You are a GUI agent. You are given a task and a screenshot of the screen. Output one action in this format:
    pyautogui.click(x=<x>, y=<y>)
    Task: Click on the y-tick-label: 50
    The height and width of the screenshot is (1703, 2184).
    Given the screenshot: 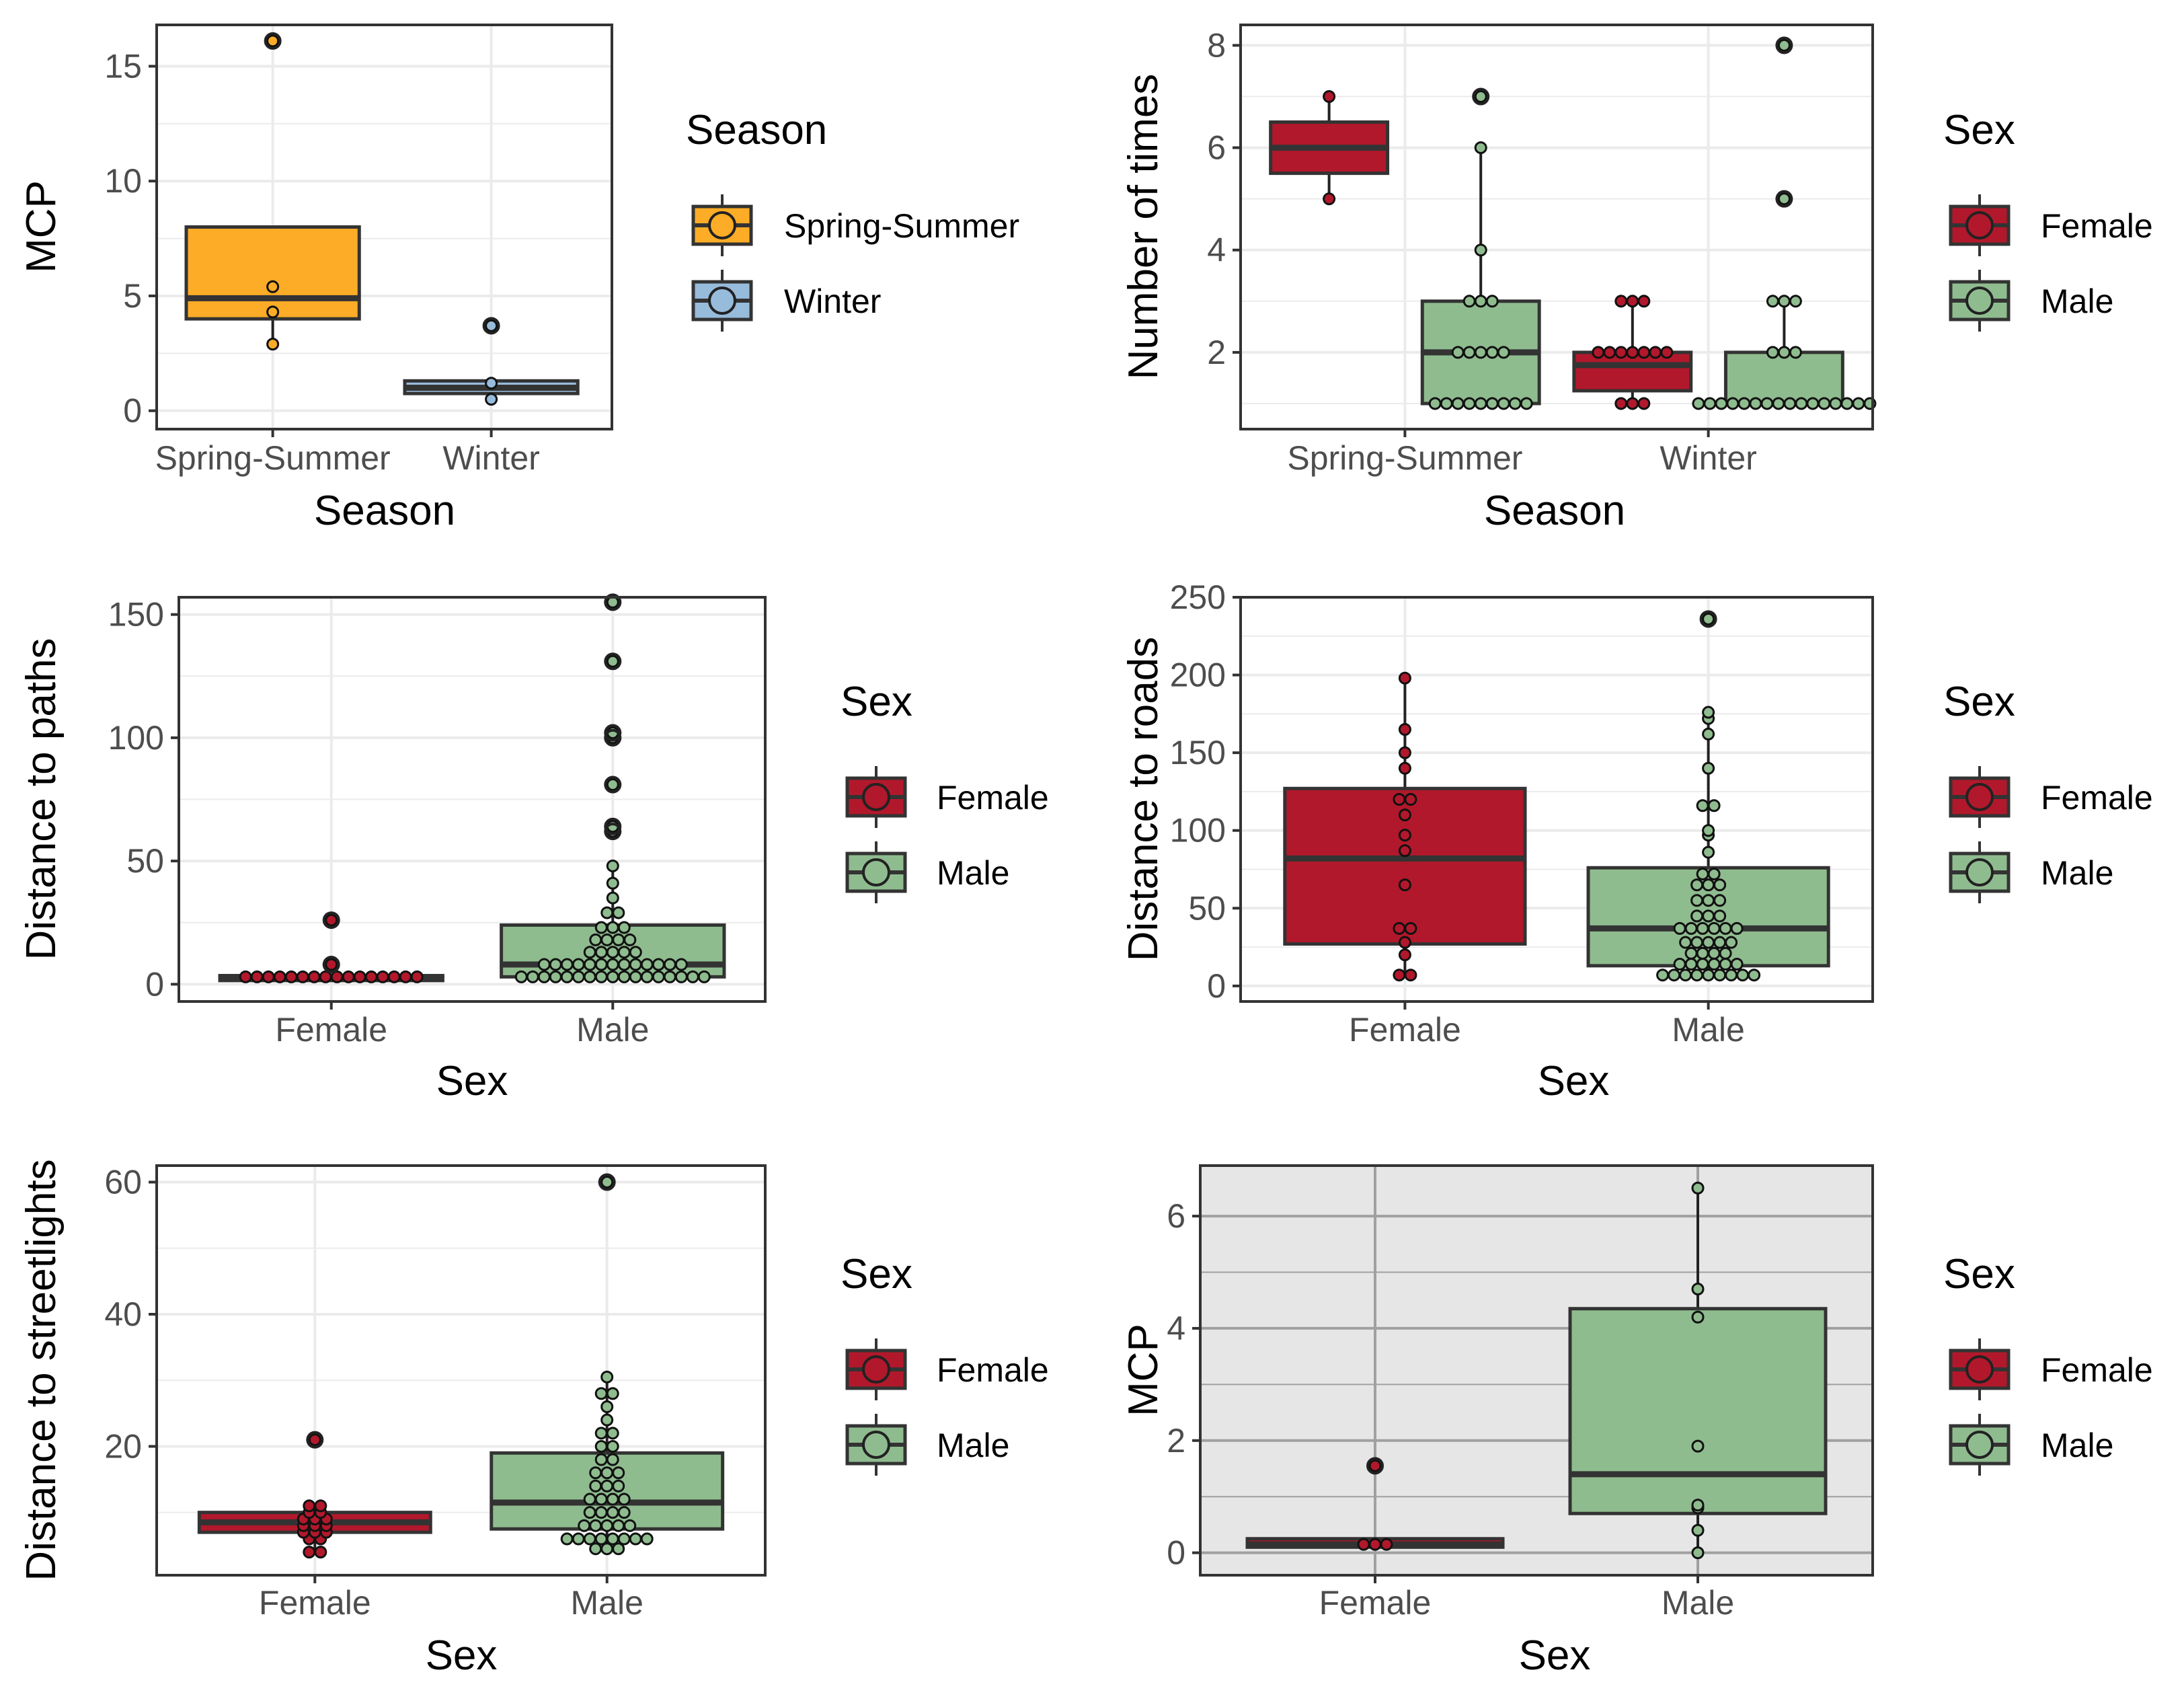 What is the action you would take?
    pyautogui.click(x=1207, y=908)
    